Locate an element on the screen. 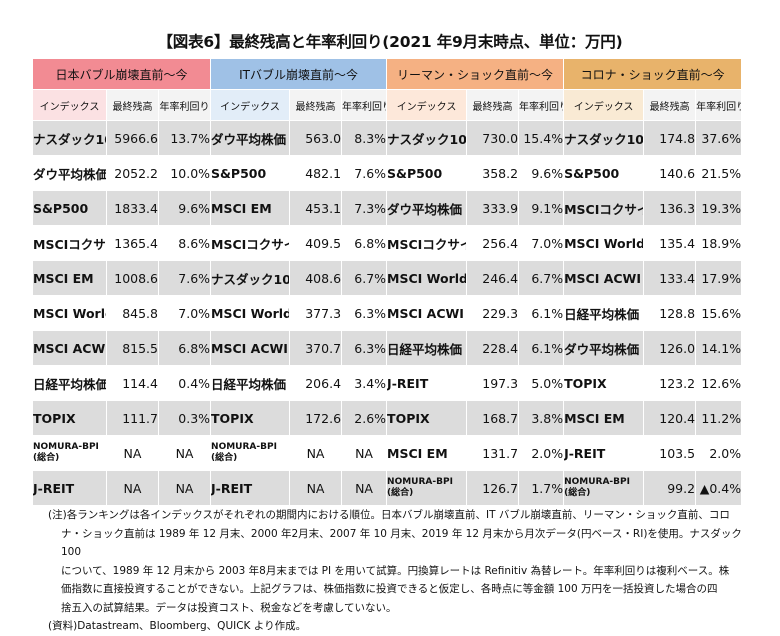 The height and width of the screenshot is (636, 780). annual-rate-cell: 3.8% is located at coordinates (541, 418).